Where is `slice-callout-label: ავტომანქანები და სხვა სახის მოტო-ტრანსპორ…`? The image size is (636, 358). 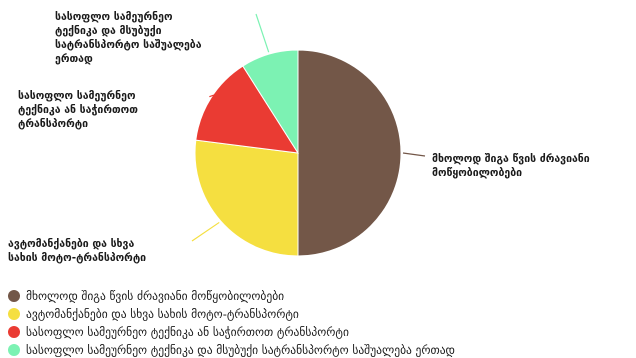
slice-callout-label: ავტომანქანები და სხვა სახის მოტო-ტრანსპორ… is located at coordinates (77, 251).